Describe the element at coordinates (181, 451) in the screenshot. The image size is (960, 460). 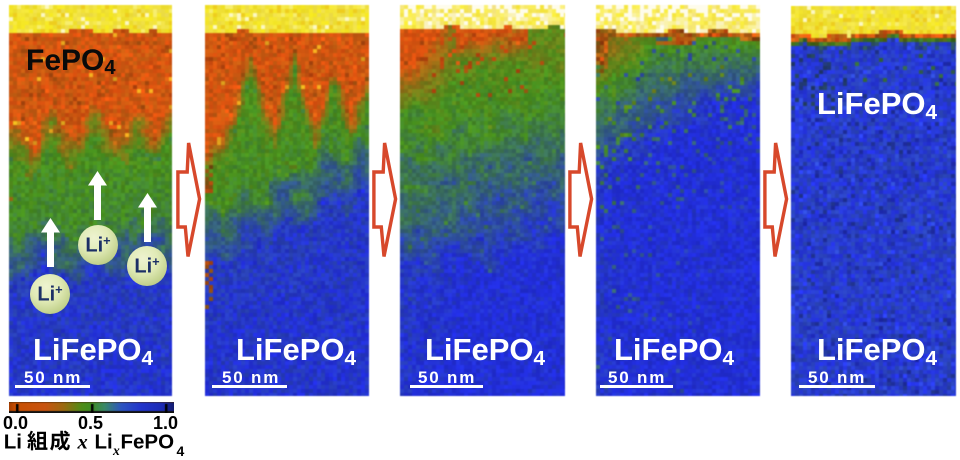
I see `svg-text: 4` at that location.